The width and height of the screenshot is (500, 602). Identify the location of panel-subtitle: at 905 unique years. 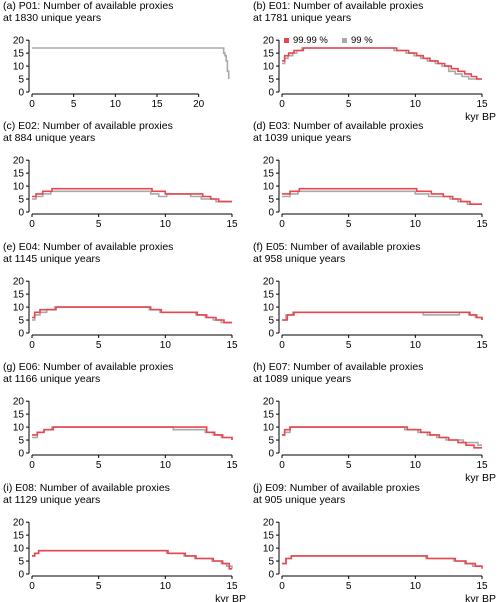
(299, 500).